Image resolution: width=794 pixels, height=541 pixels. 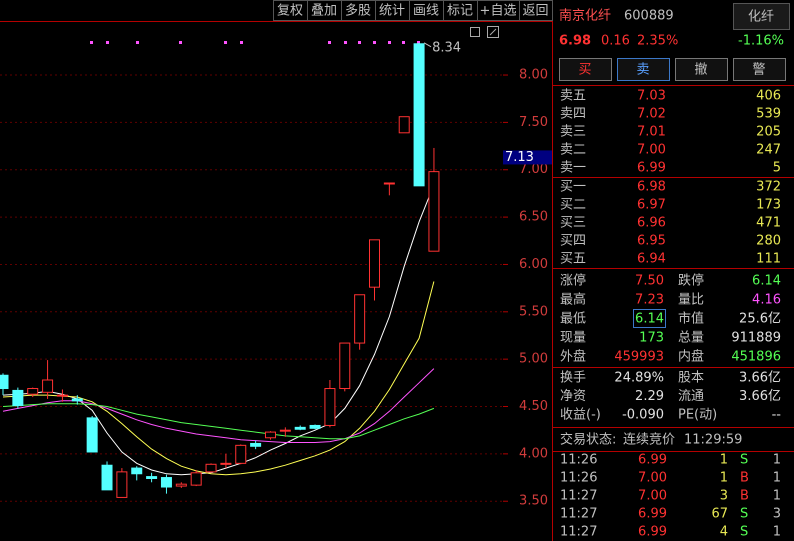 I want to click on trade-button-label: 卖, so click(x=642, y=70).